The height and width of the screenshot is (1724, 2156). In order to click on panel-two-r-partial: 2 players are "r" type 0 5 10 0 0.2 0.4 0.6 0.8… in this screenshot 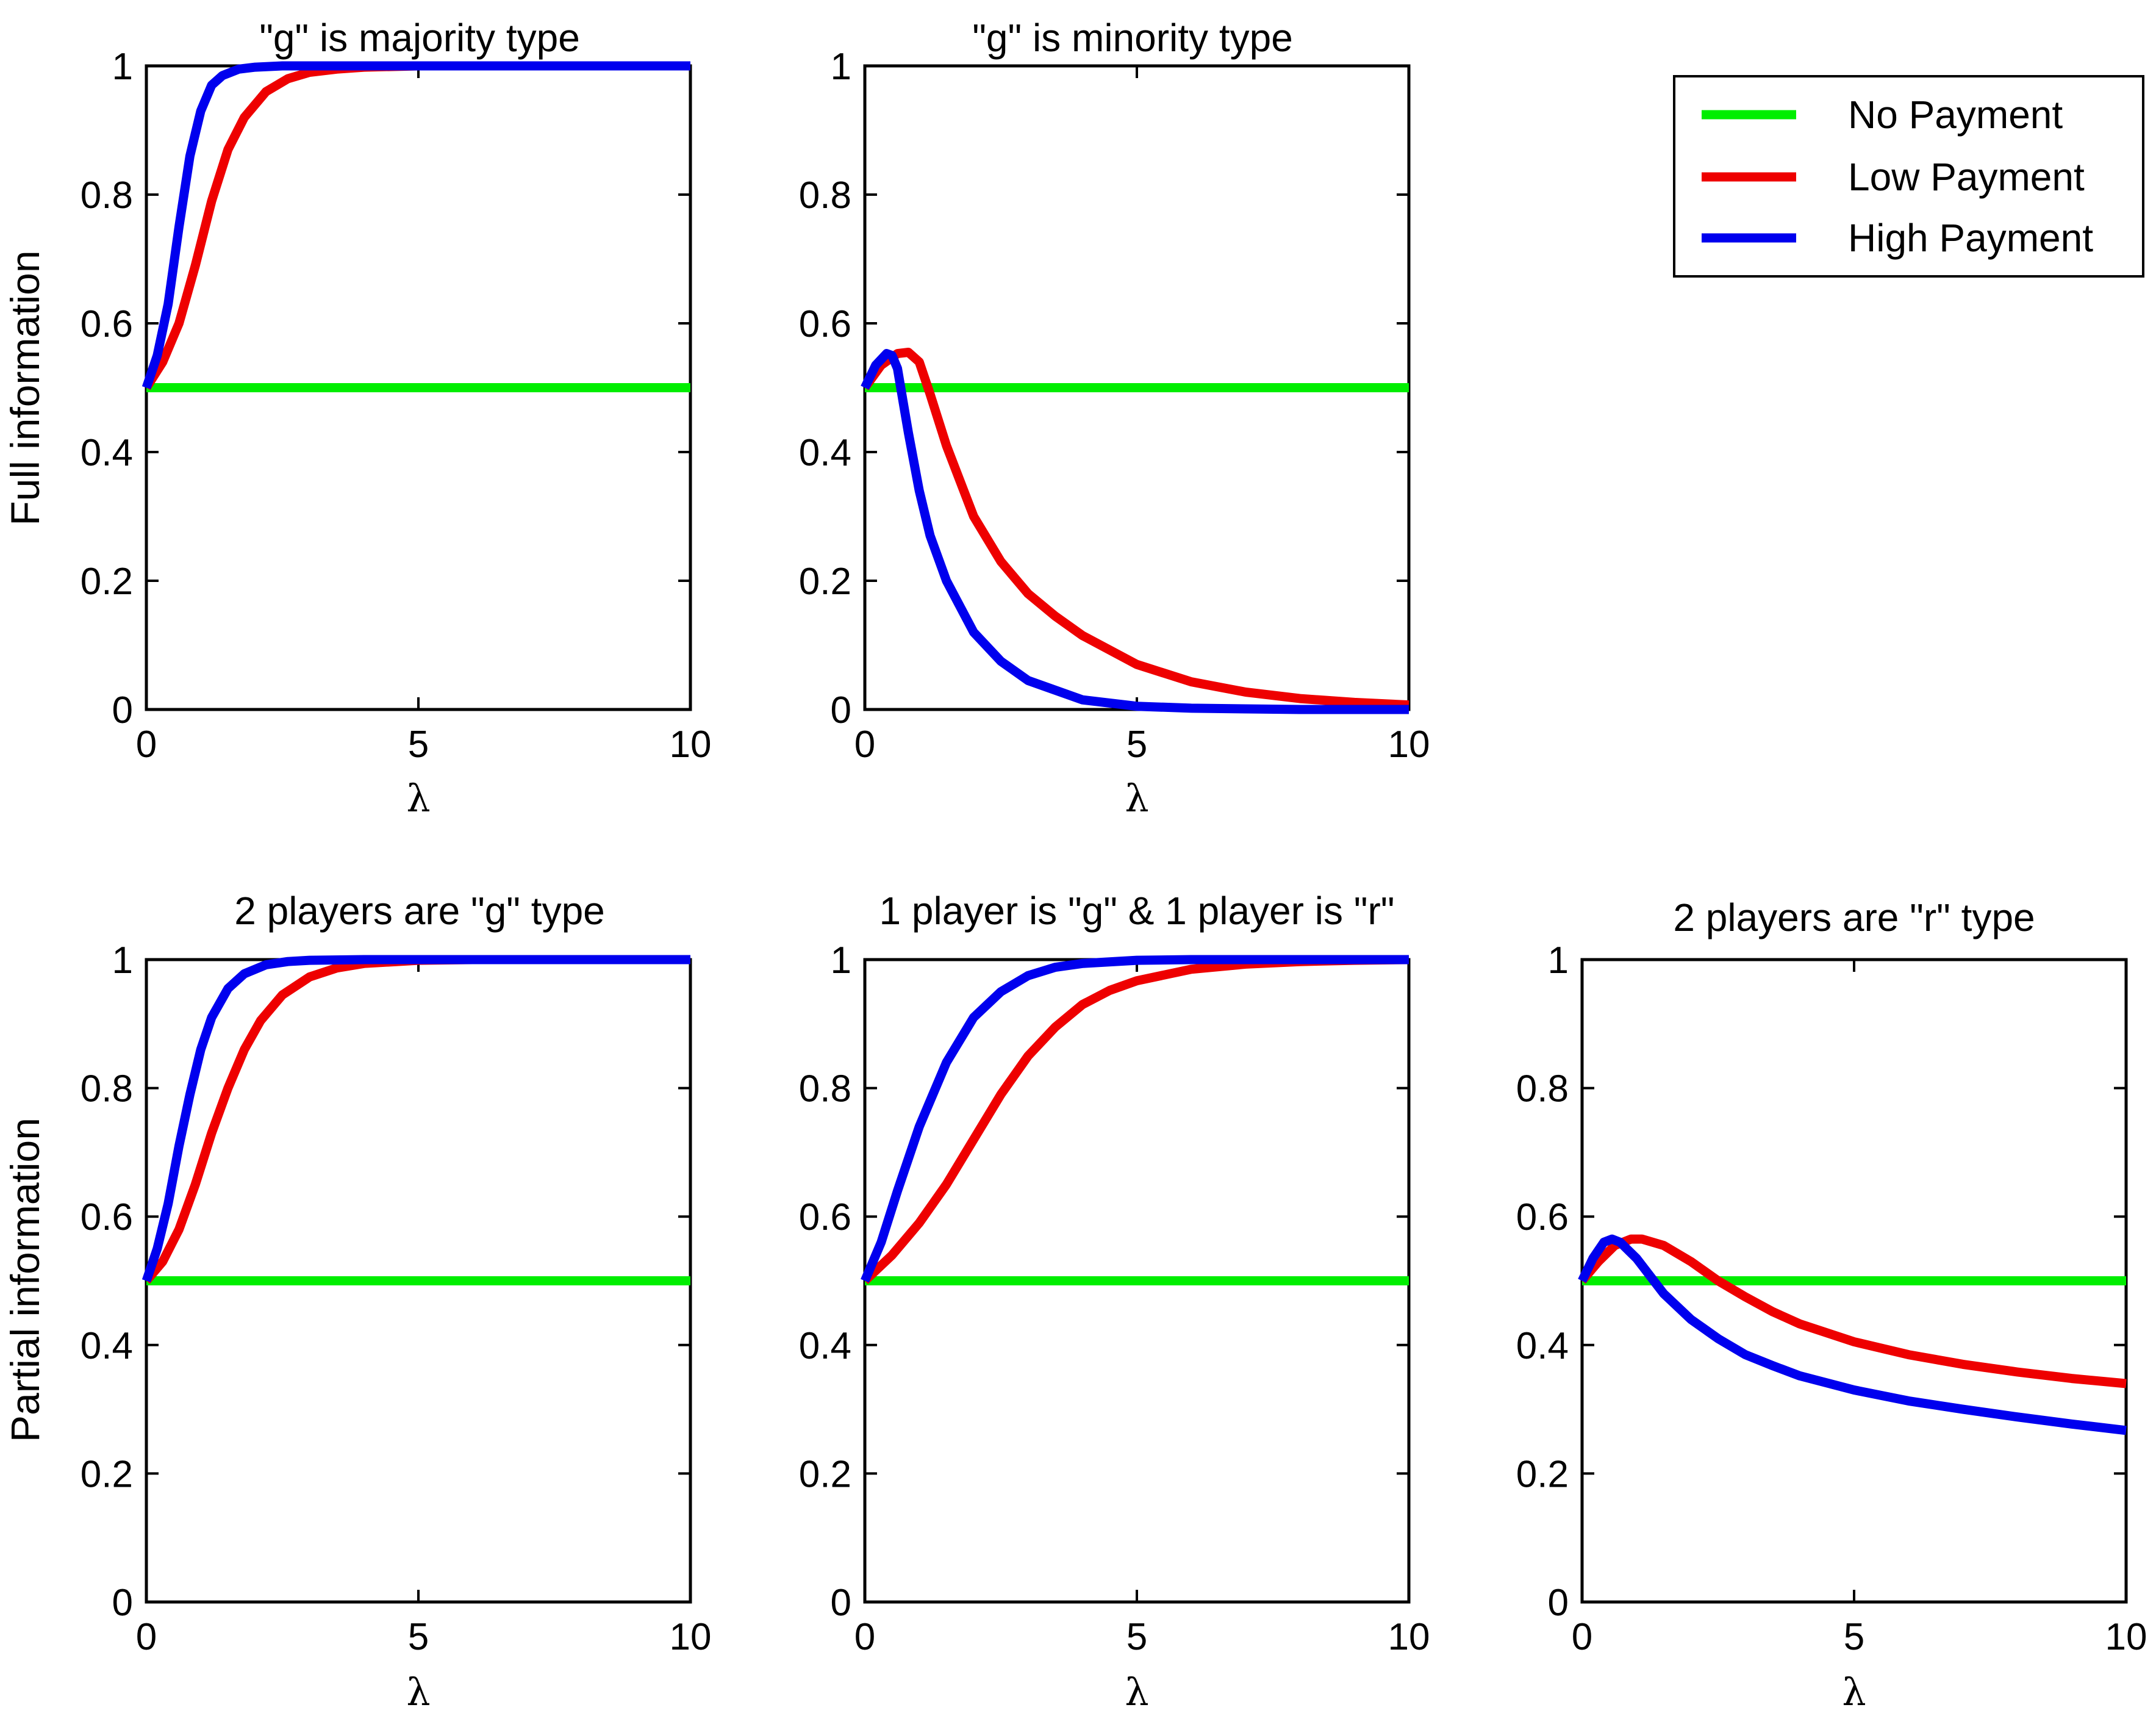, I will do `click(1831, 1305)`.